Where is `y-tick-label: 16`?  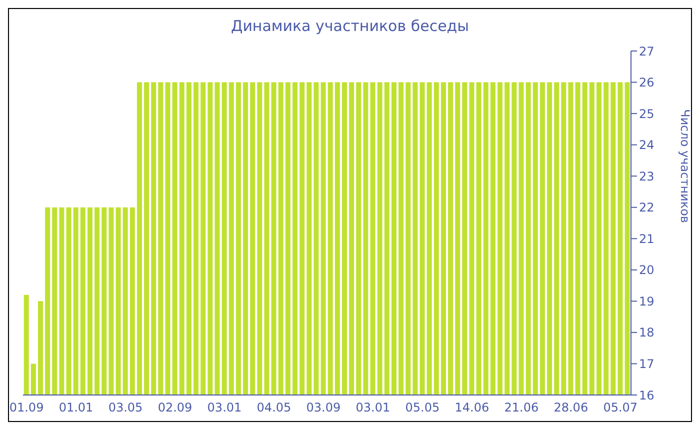 y-tick-label: 16 is located at coordinates (646, 395).